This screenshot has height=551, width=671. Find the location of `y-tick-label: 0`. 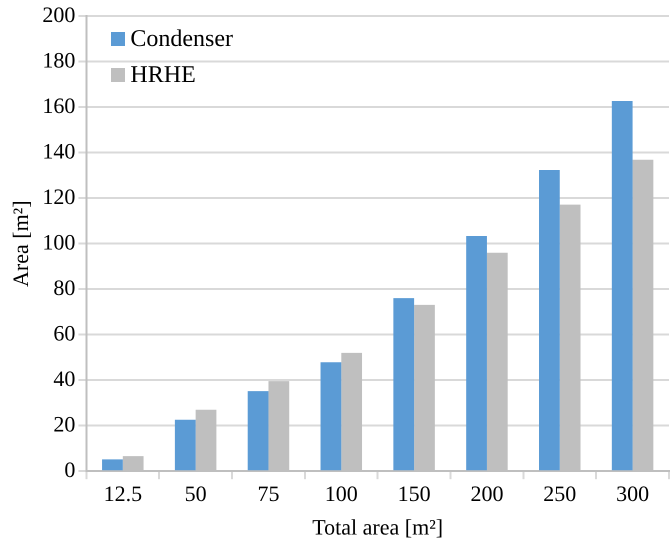

y-tick-label: 0 is located at coordinates (70, 469).